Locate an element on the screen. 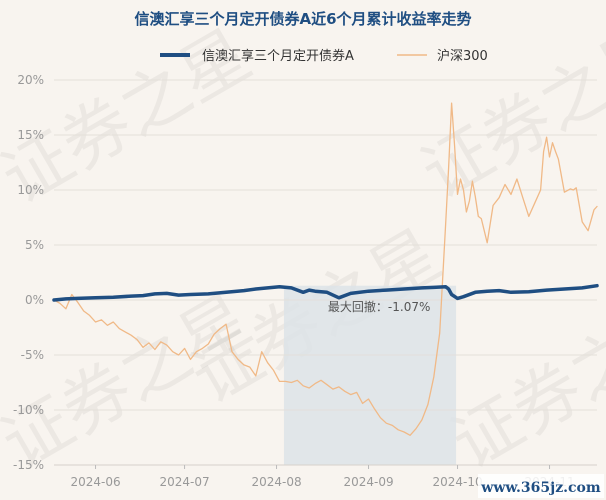 The height and width of the screenshot is (500, 606). y-tick-label: -10% is located at coordinates (28, 410).